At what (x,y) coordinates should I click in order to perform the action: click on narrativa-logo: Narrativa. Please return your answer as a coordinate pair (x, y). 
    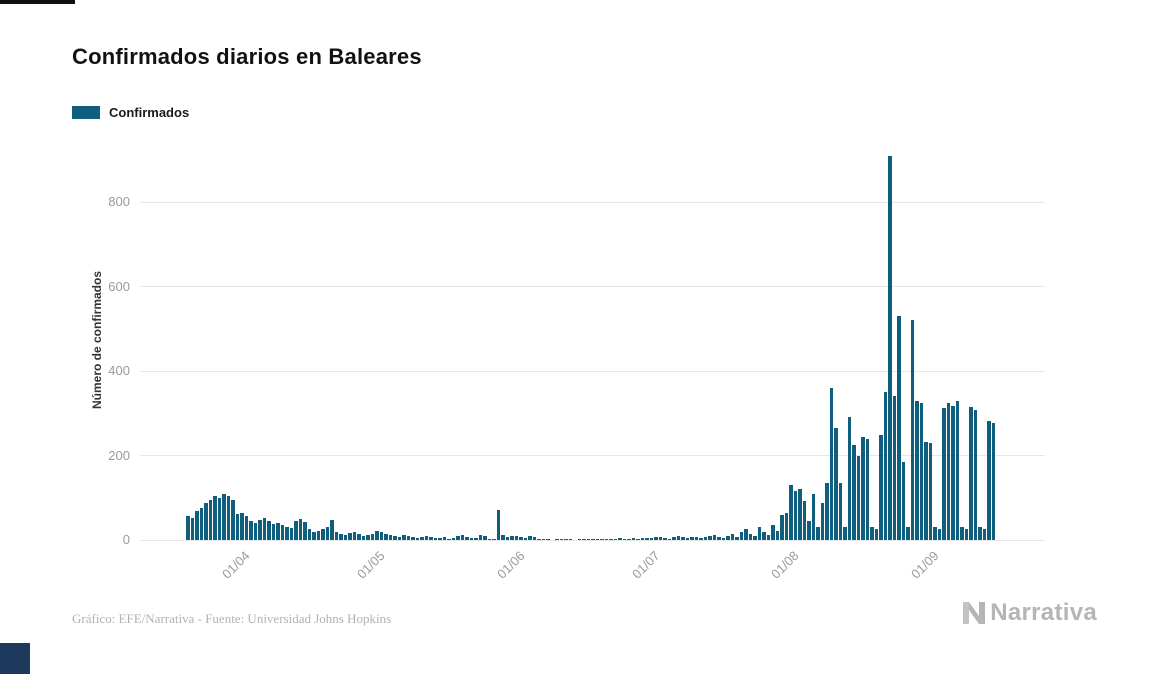
    Looking at the image, I should click on (1029, 613).